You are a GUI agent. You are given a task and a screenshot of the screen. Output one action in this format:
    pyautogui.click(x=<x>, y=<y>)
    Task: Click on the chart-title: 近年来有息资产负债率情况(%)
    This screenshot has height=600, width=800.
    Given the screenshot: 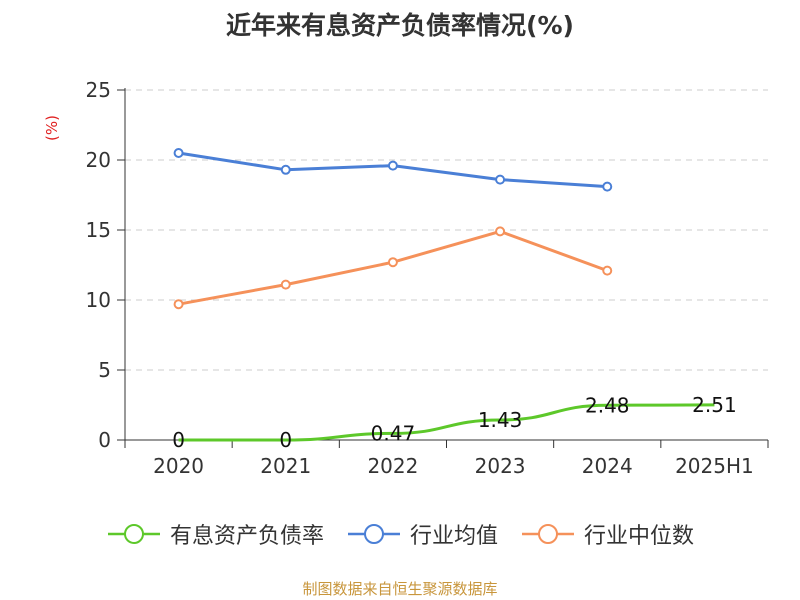 What is the action you would take?
    pyautogui.click(x=400, y=25)
    